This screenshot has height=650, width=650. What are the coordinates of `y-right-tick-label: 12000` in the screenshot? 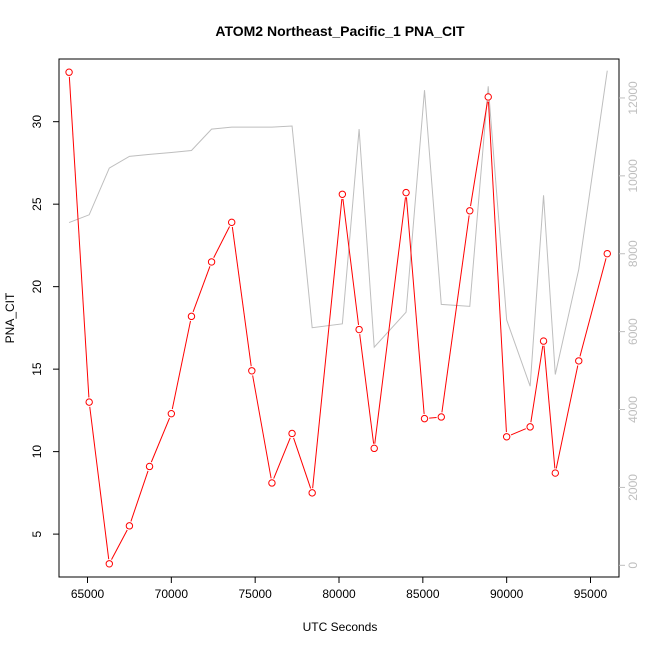 It's located at (633, 98).